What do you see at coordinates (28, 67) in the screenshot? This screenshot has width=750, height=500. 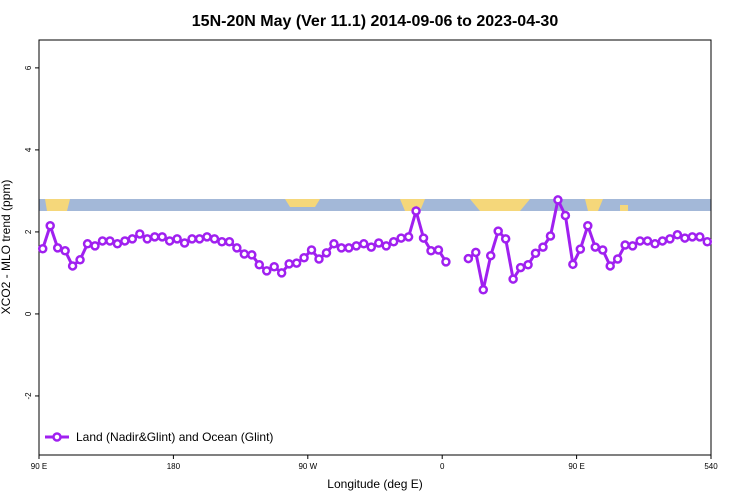 I see `y-tick-label: 6` at bounding box center [28, 67].